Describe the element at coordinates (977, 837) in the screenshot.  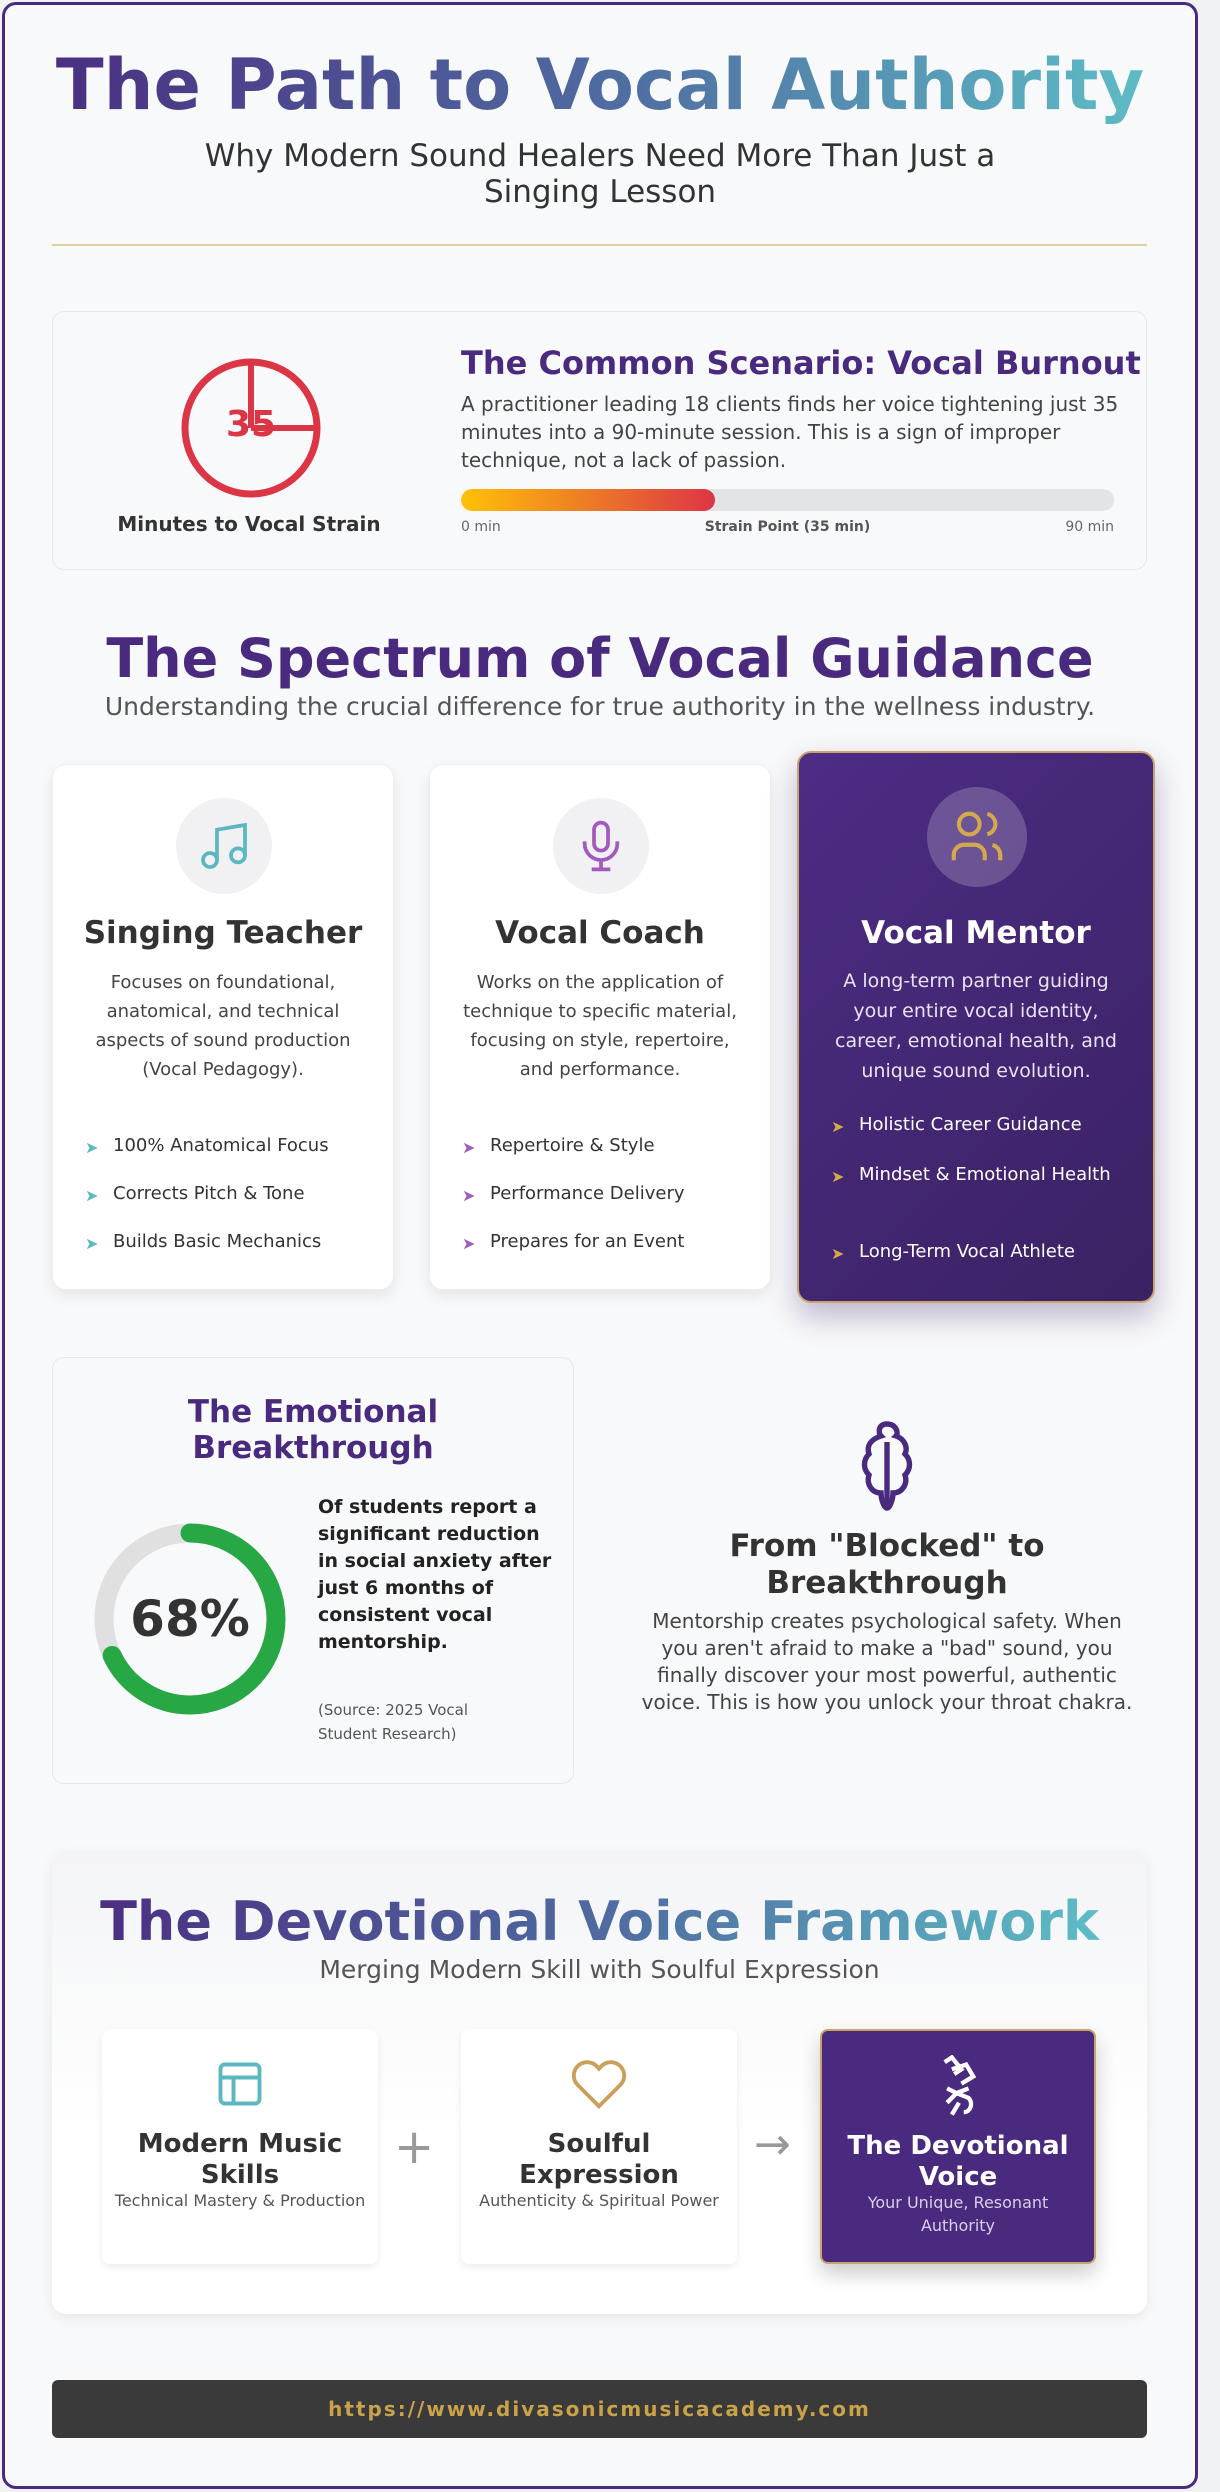
I see `users-icon` at that location.